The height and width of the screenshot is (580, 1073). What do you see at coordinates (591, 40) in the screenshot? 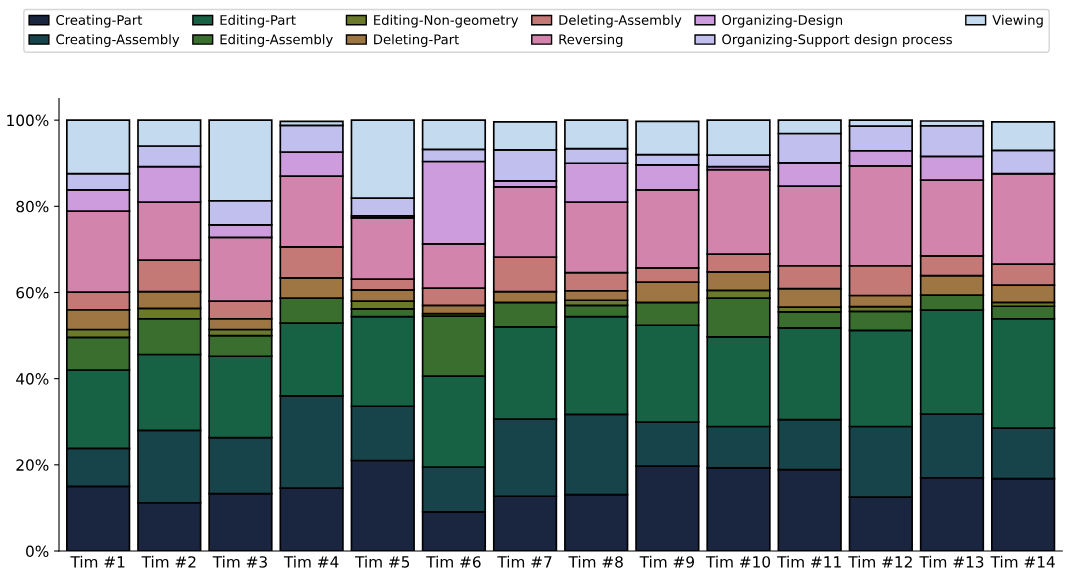
I see `legend-label: Reversing` at bounding box center [591, 40].